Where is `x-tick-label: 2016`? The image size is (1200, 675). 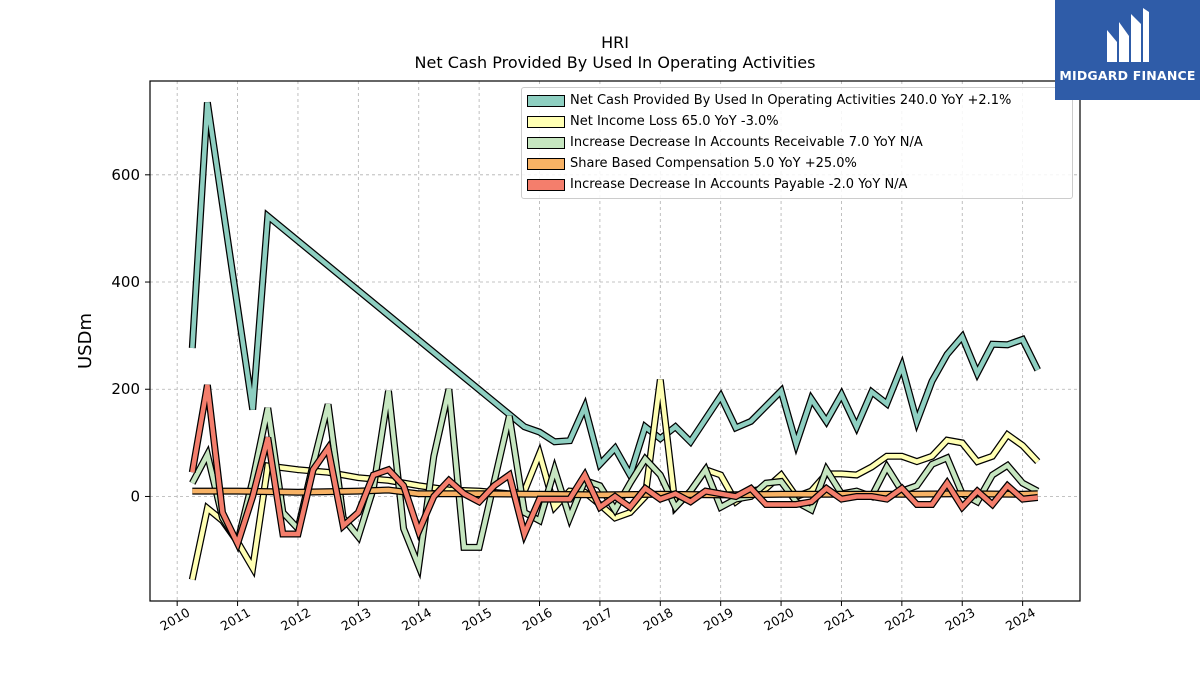
x-tick-label: 2016 is located at coordinates (537, 619).